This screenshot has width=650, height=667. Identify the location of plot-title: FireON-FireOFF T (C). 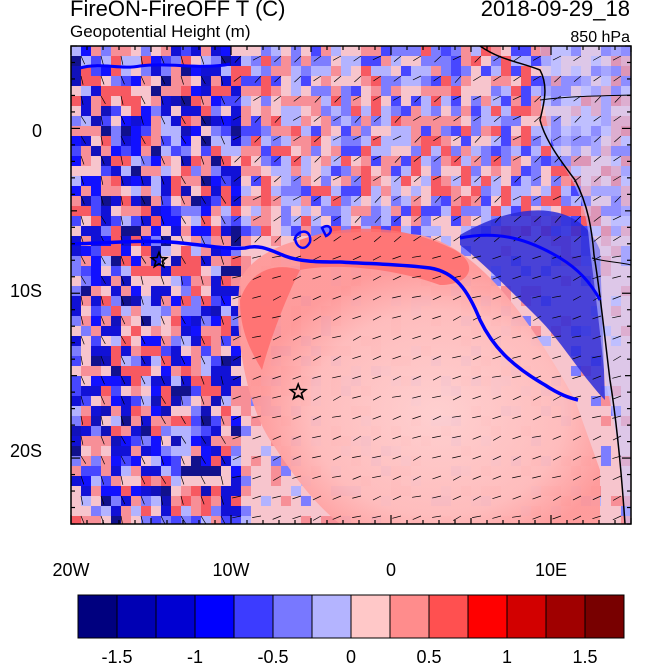
(178, 10).